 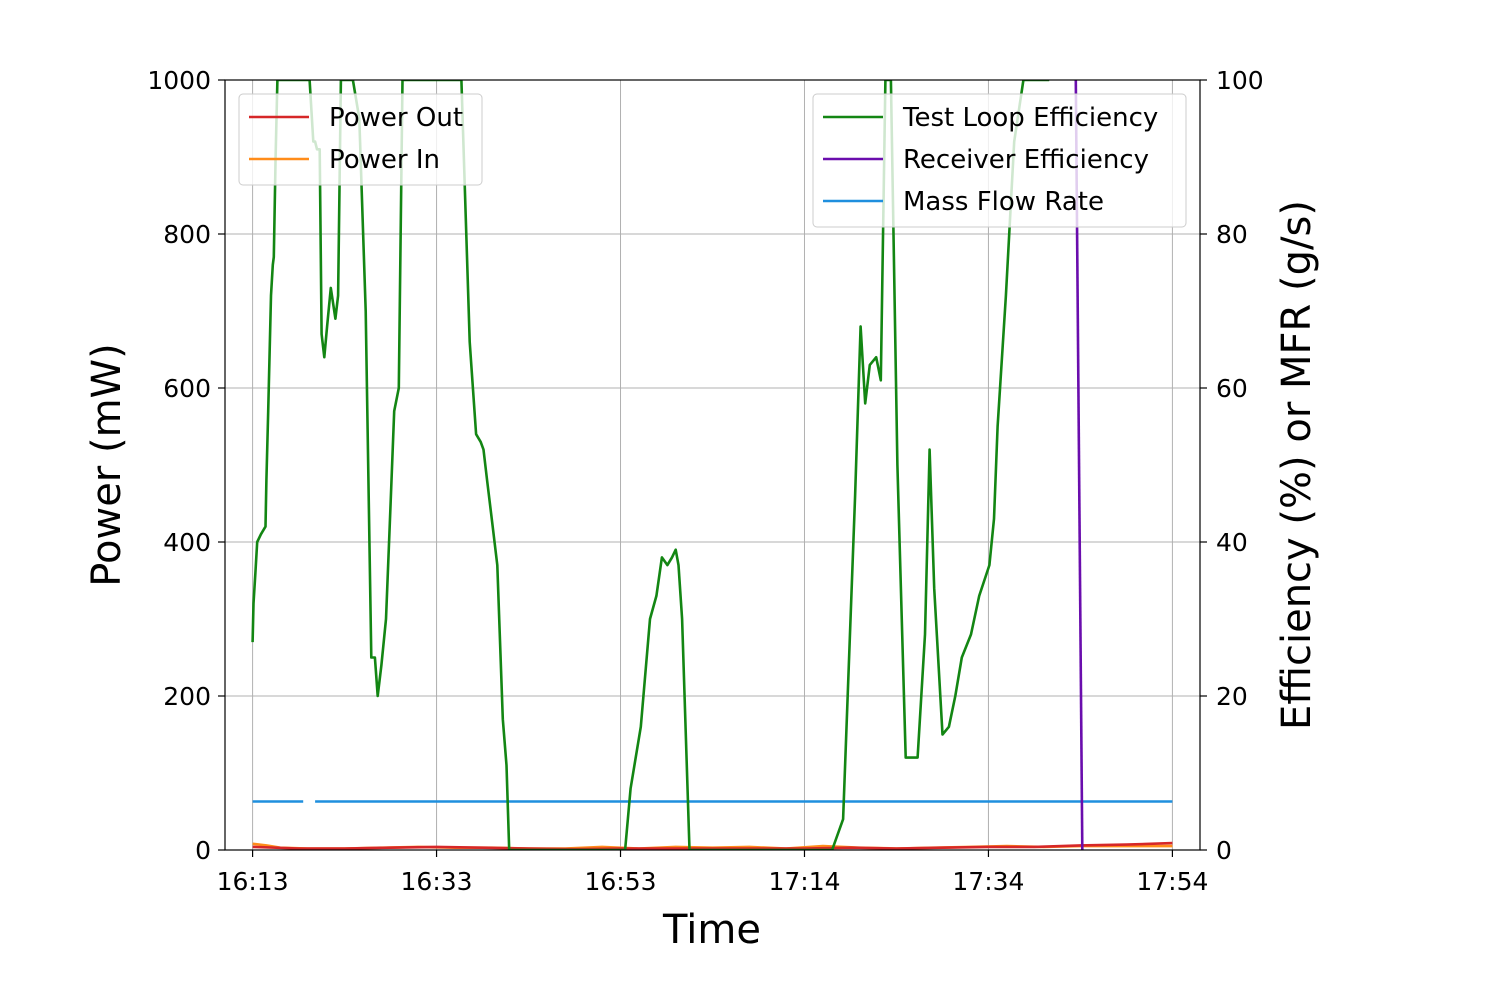 I want to click on y-right-tick-label: 100, so click(x=1240, y=80).